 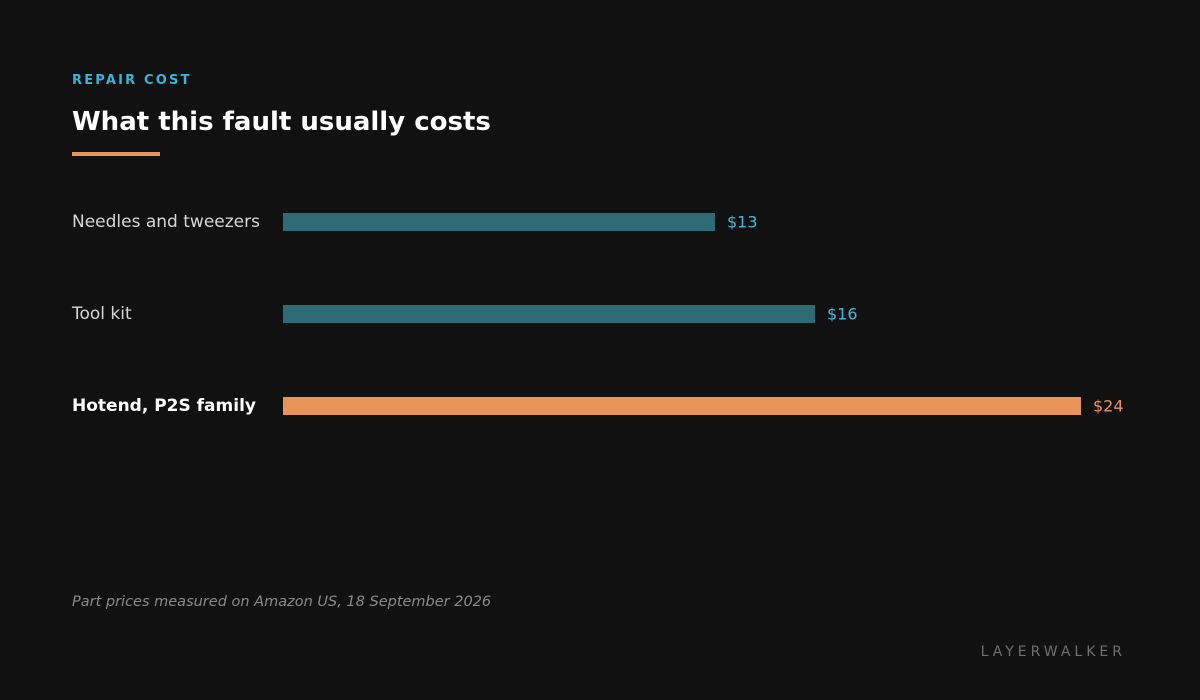 I want to click on value-label: $13, so click(x=742, y=222).